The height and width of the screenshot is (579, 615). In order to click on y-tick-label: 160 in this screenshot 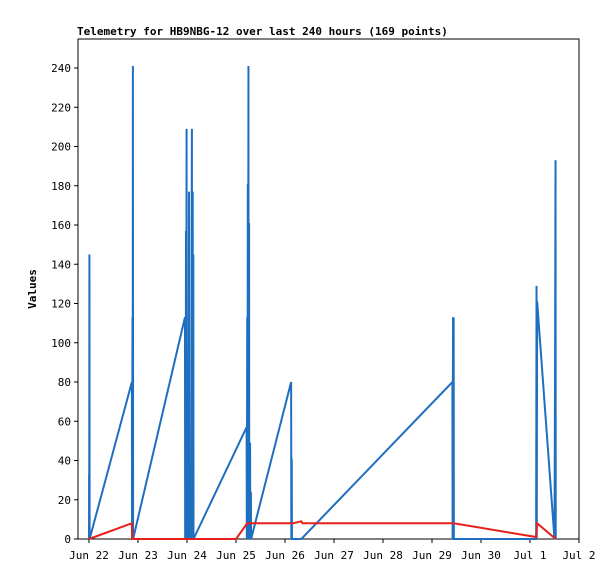, I will do `click(61, 225)`.